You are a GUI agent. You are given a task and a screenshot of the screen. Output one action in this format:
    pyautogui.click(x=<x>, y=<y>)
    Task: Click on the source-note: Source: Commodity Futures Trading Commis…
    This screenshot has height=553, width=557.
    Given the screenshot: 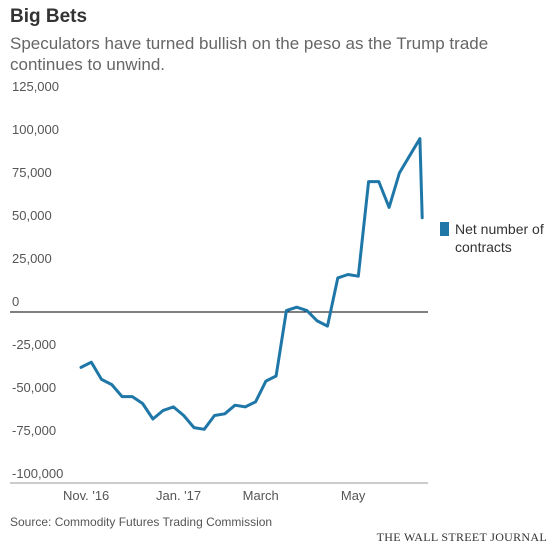 What is the action you would take?
    pyautogui.click(x=141, y=522)
    